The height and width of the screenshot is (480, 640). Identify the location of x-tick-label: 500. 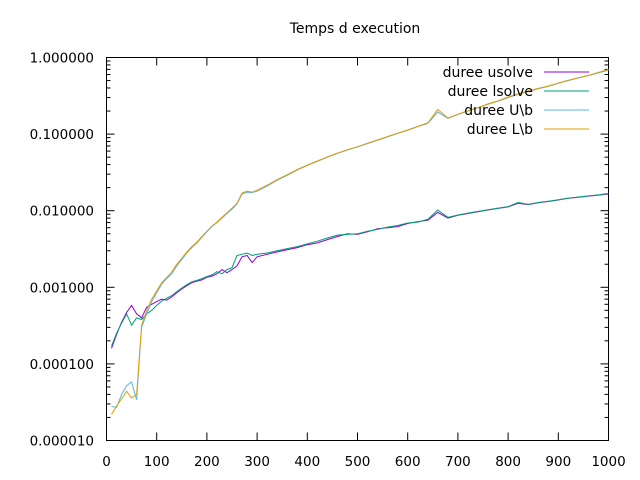
(358, 462).